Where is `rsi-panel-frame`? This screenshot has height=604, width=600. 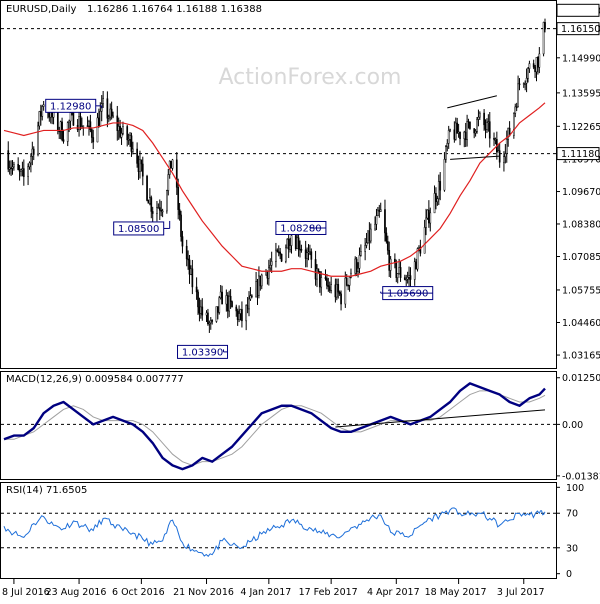 rsi-panel-frame is located at coordinates (278, 530).